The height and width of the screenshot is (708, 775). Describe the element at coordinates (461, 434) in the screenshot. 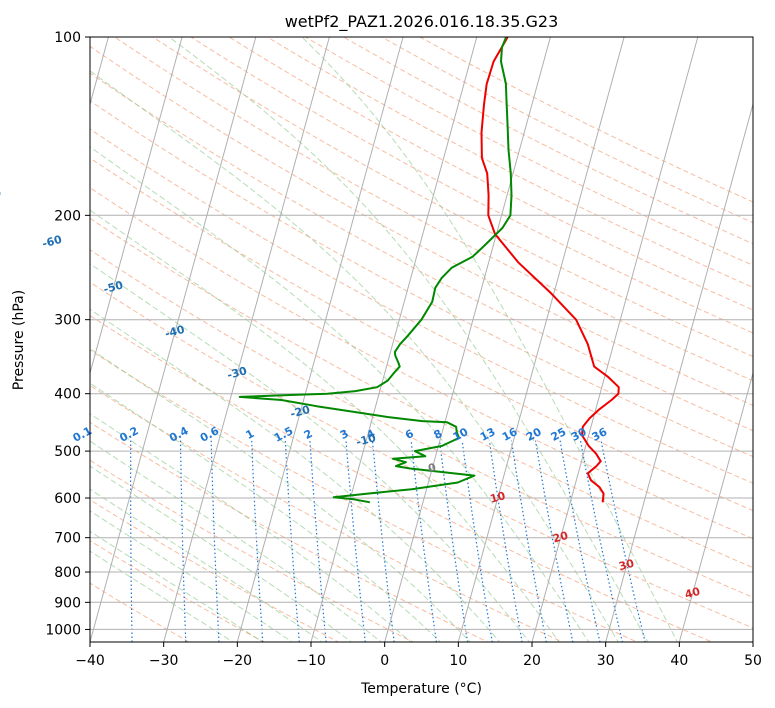

I see `mixing-ratio-label: 10` at that location.